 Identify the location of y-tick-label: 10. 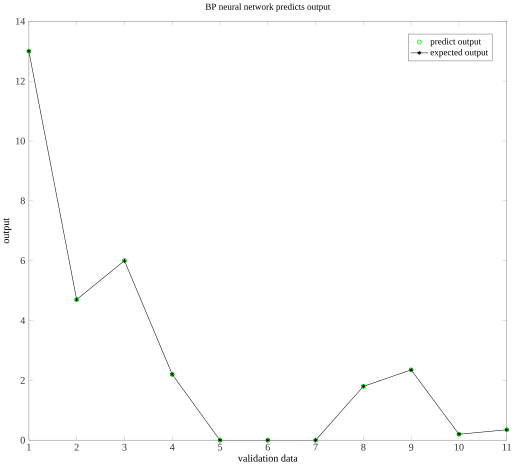
(20, 141).